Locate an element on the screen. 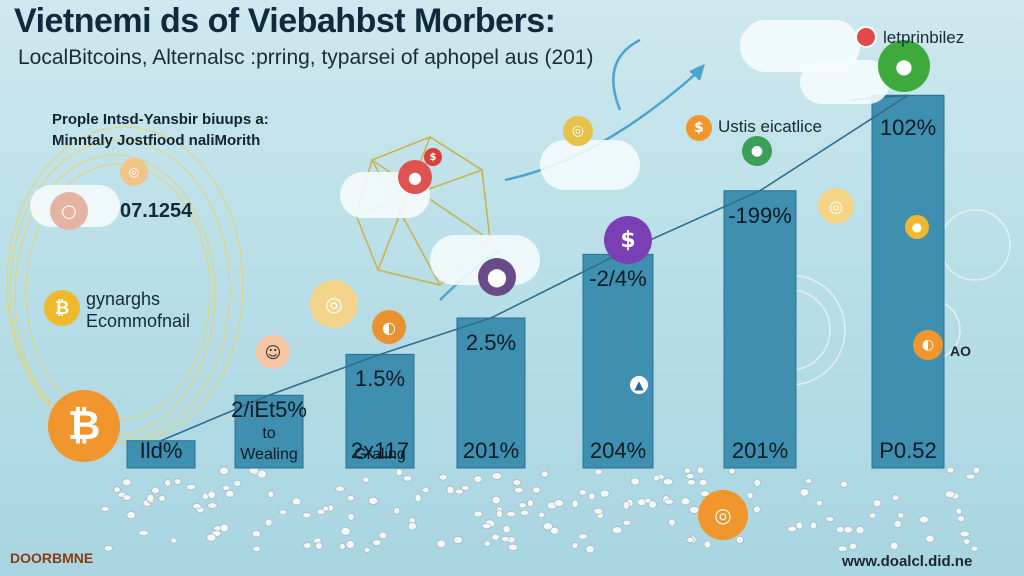 This screenshot has height=576, width=1024. left-label: gynarghs Ecommofnail is located at coordinates (138, 310).